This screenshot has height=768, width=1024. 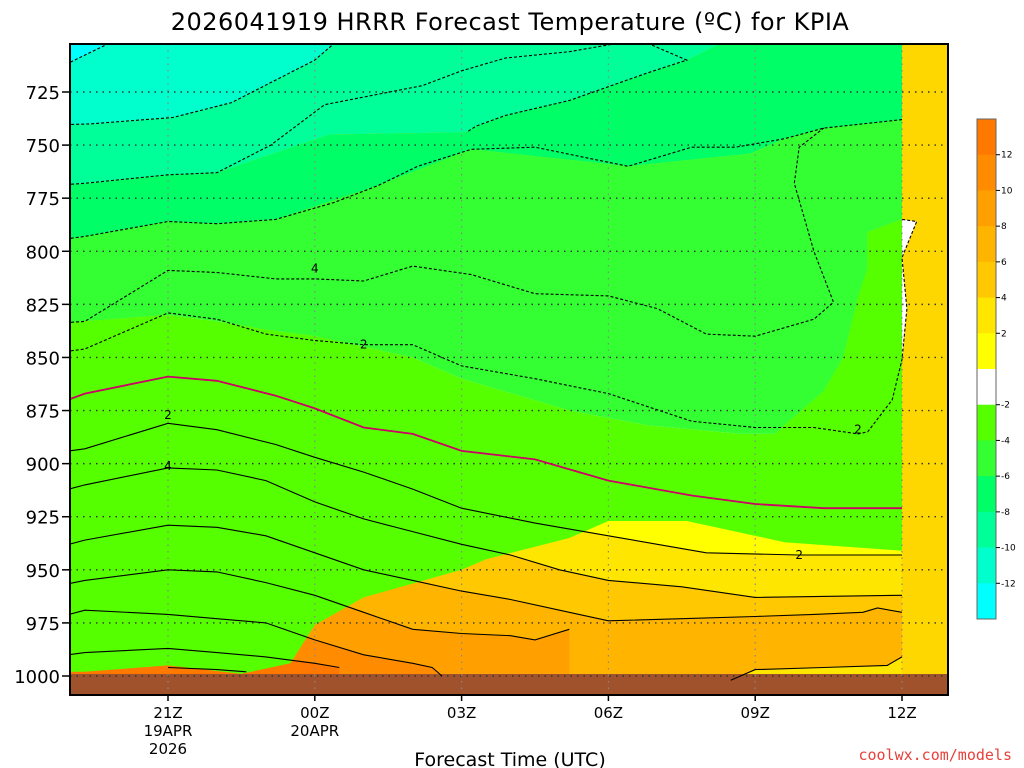 What do you see at coordinates (461, 713) in the screenshot?
I see `x-tick-label-6-0: 03Z` at bounding box center [461, 713].